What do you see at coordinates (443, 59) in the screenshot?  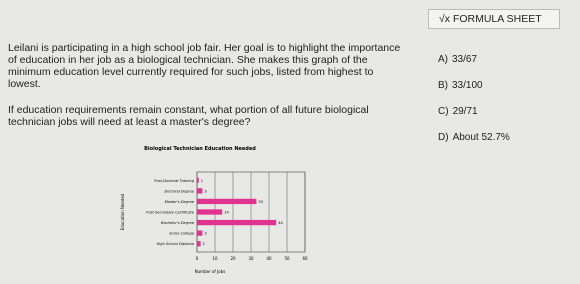 I see `choice-letter: A)` at bounding box center [443, 59].